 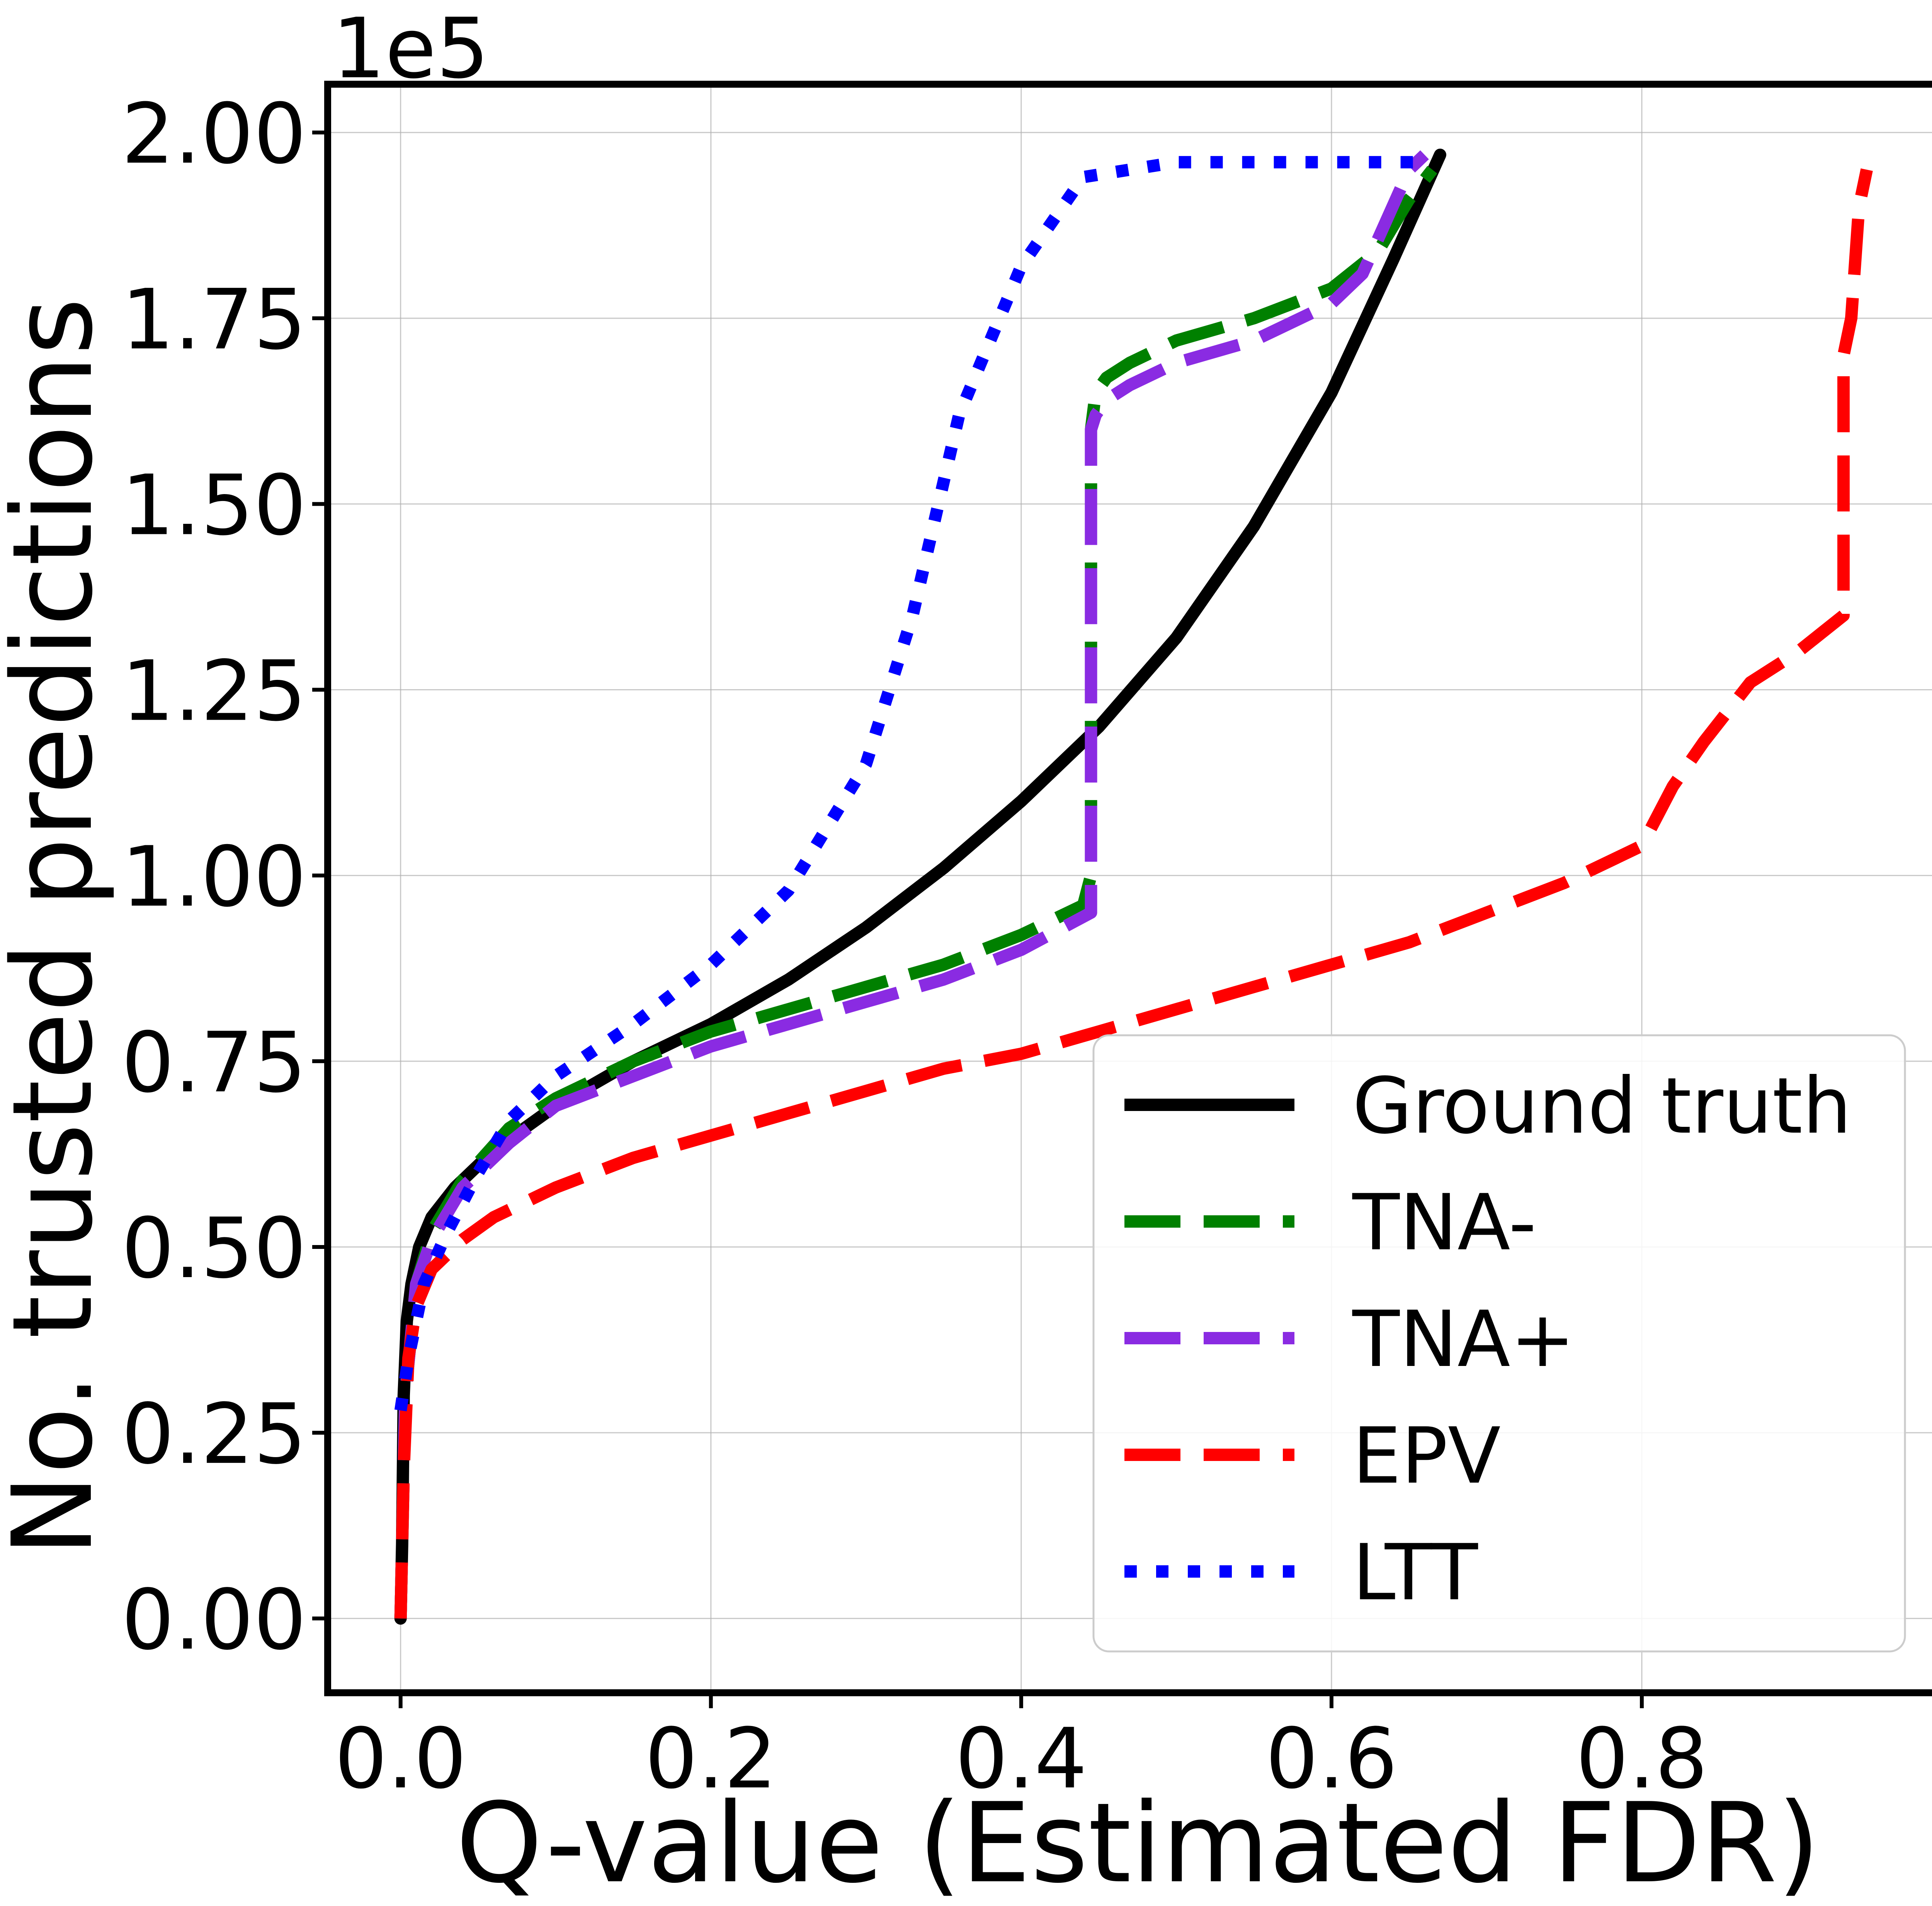 I want to click on legend: Ground truth TNA- TNA+ EPV LTT, so click(x=1499, y=1343).